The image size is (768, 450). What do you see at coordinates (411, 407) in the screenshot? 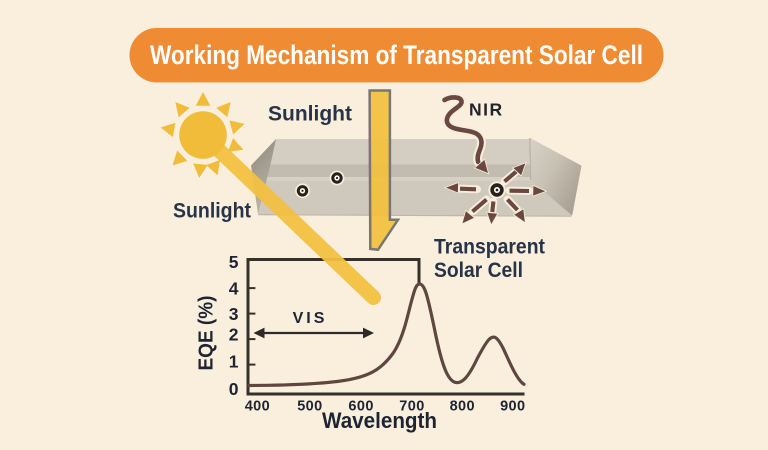
I see `svg-text: 700` at bounding box center [411, 407].